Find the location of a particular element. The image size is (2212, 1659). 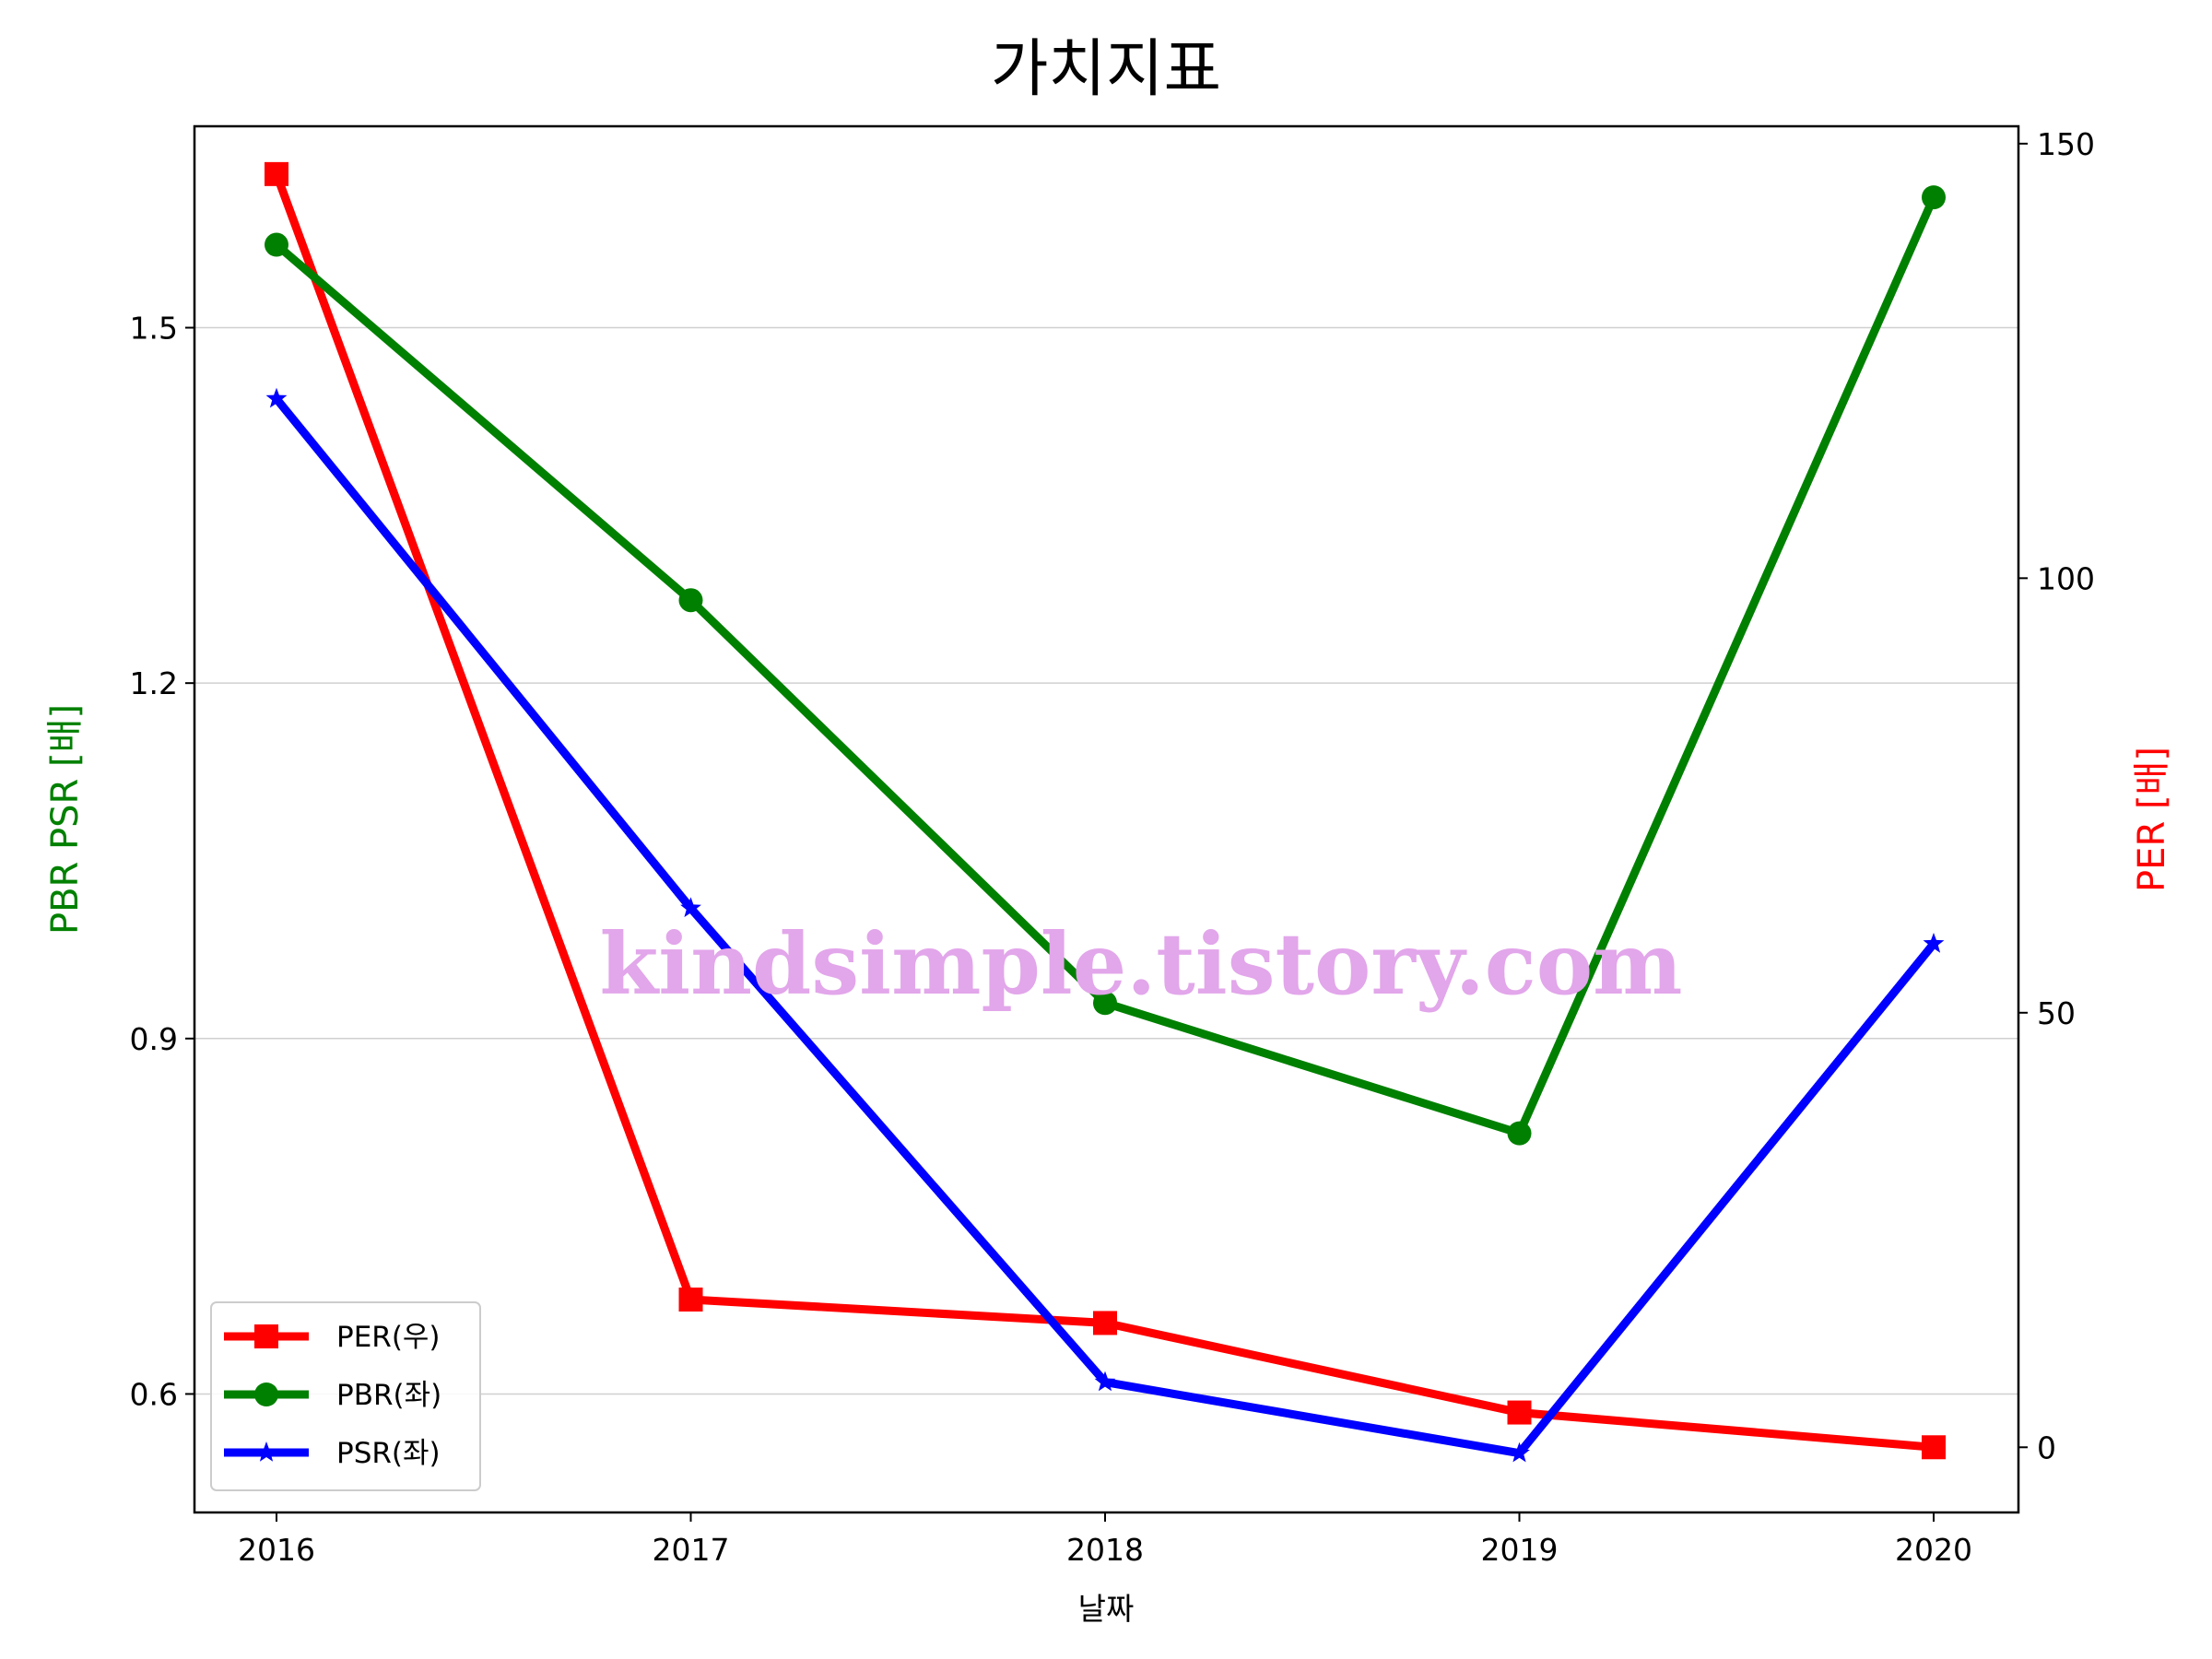

legend-marker-pbr is located at coordinates (266, 1394).